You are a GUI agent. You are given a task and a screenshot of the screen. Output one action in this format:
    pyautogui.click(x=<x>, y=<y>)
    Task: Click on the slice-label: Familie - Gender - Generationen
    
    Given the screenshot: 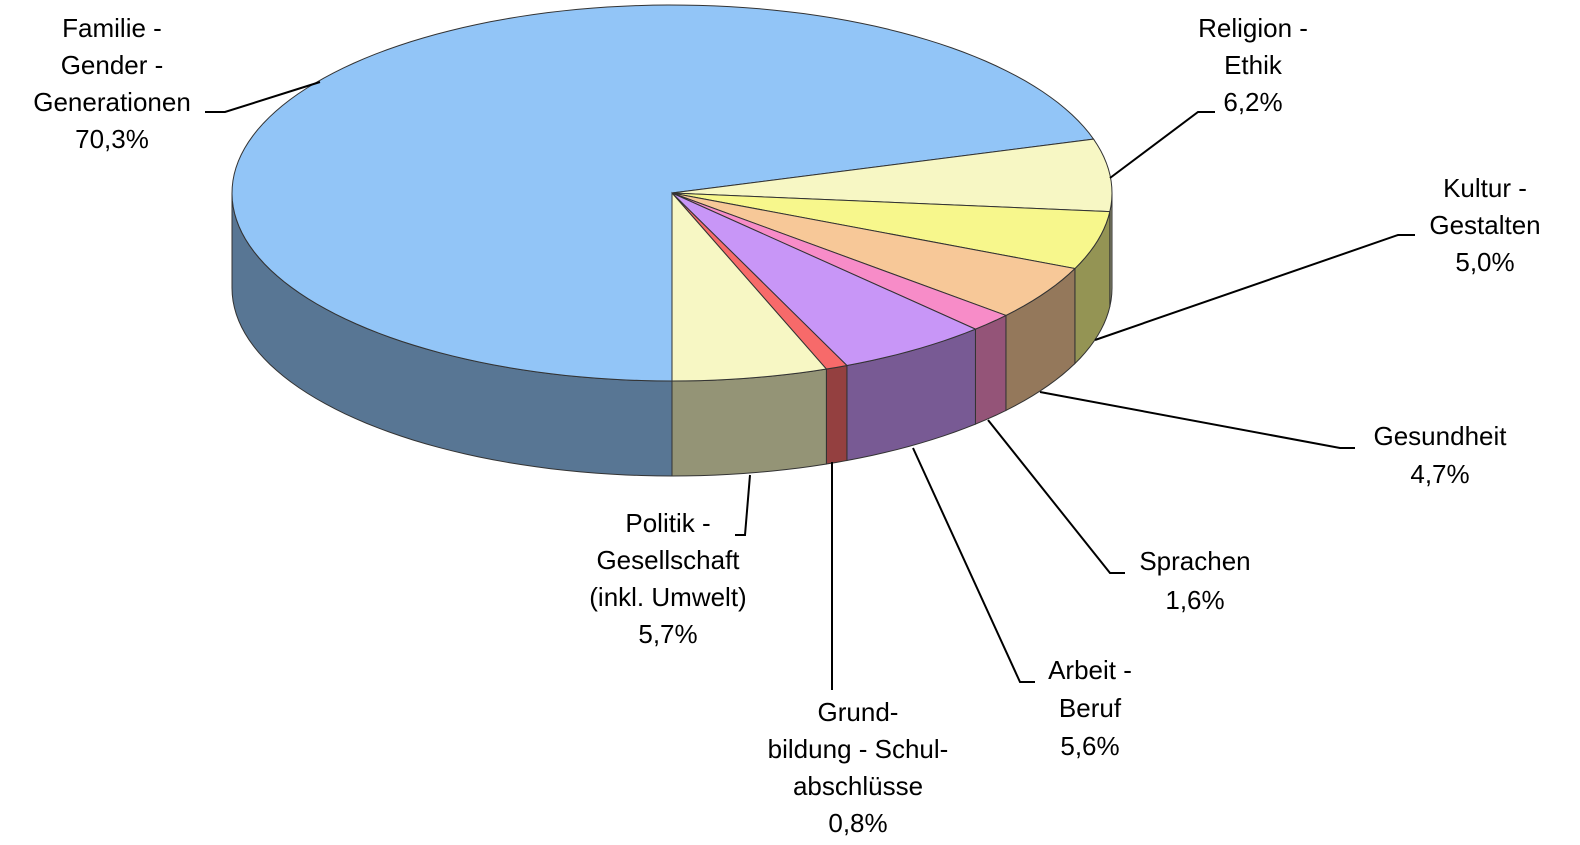 What is the action you would take?
    pyautogui.click(x=112, y=65)
    